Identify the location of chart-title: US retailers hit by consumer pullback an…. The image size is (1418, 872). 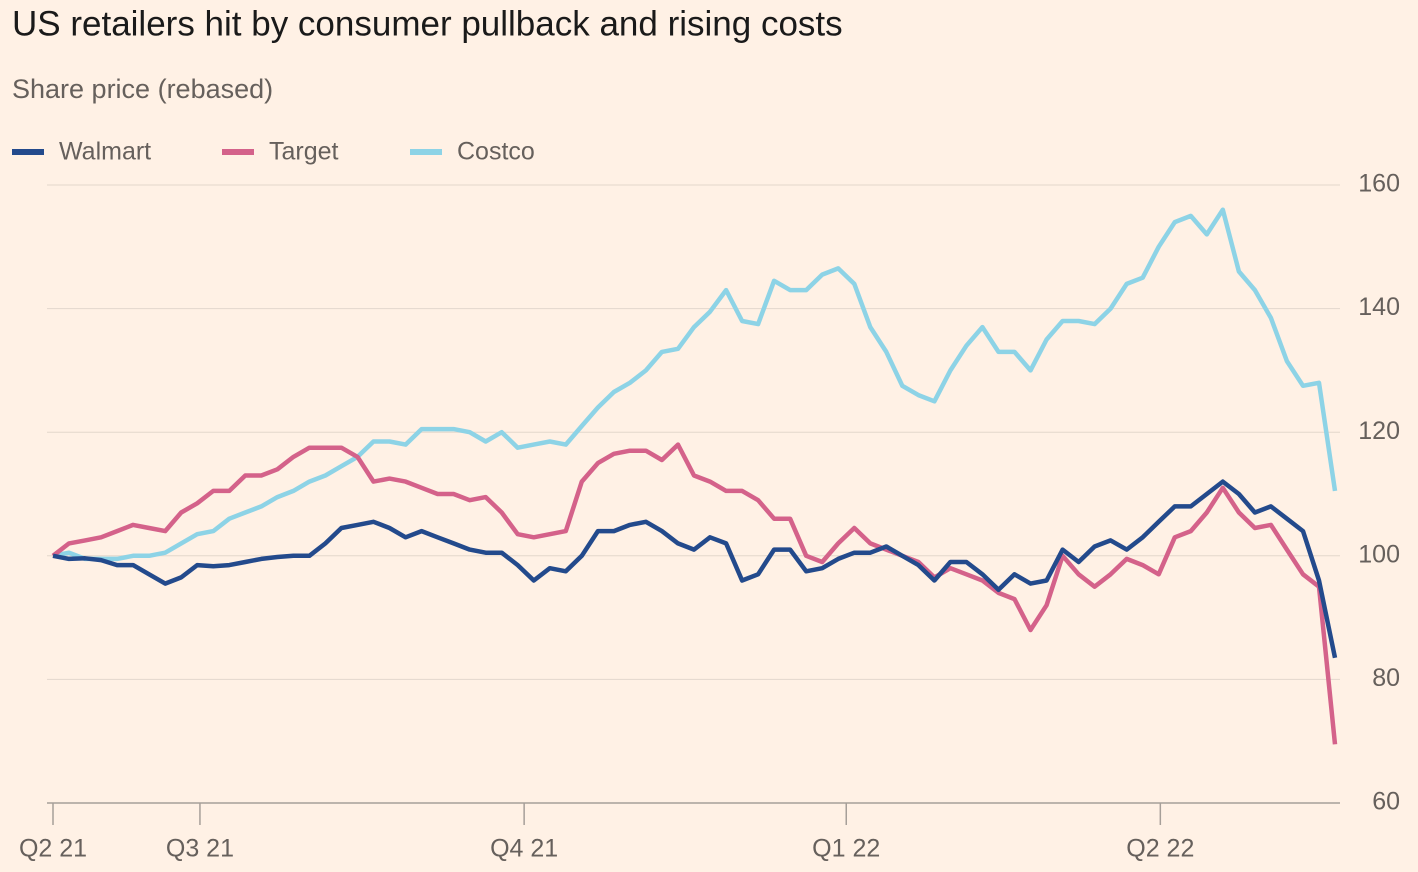
(427, 23).